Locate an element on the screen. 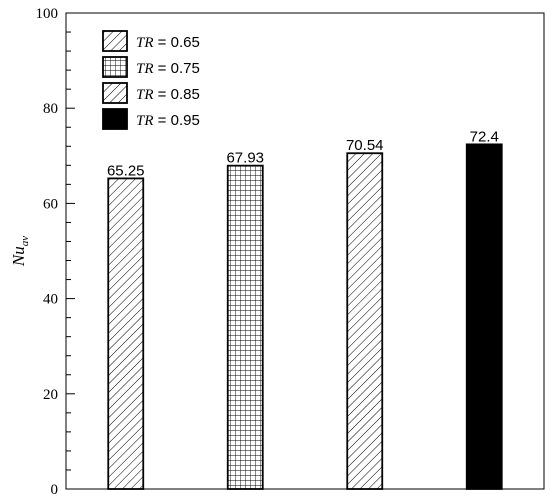  y-tick-label: 100 is located at coordinates (47, 14).